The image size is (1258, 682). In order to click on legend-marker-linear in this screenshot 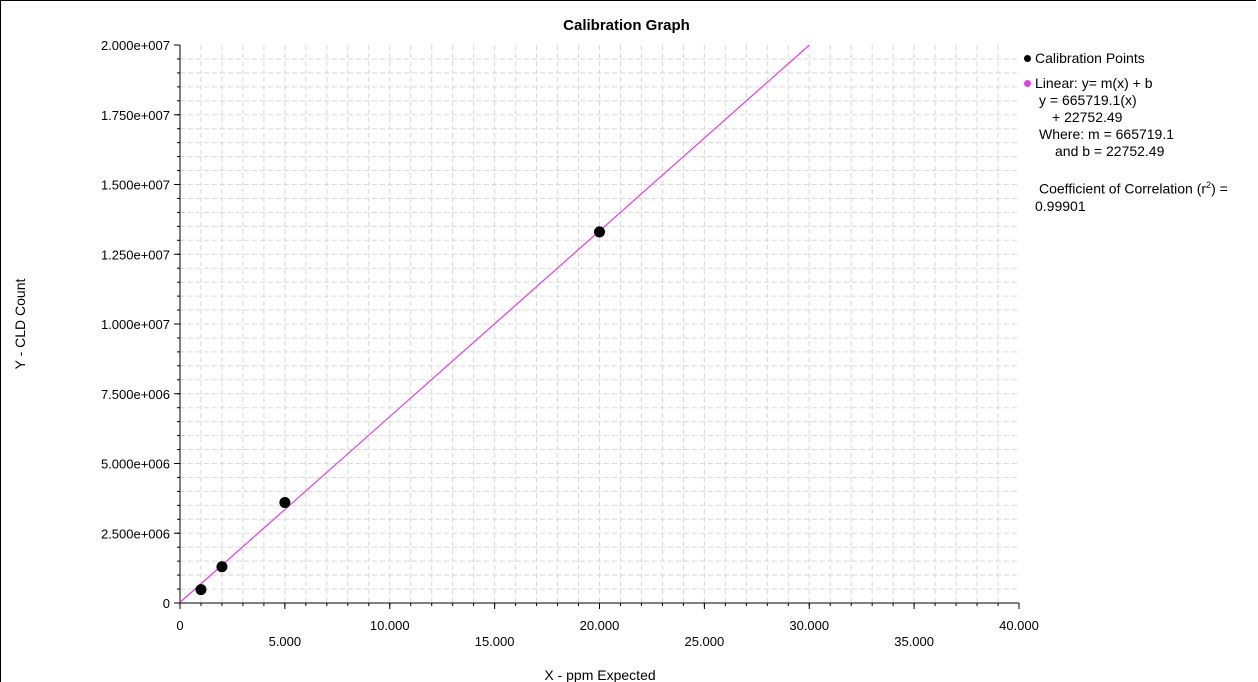, I will do `click(1027, 83)`.